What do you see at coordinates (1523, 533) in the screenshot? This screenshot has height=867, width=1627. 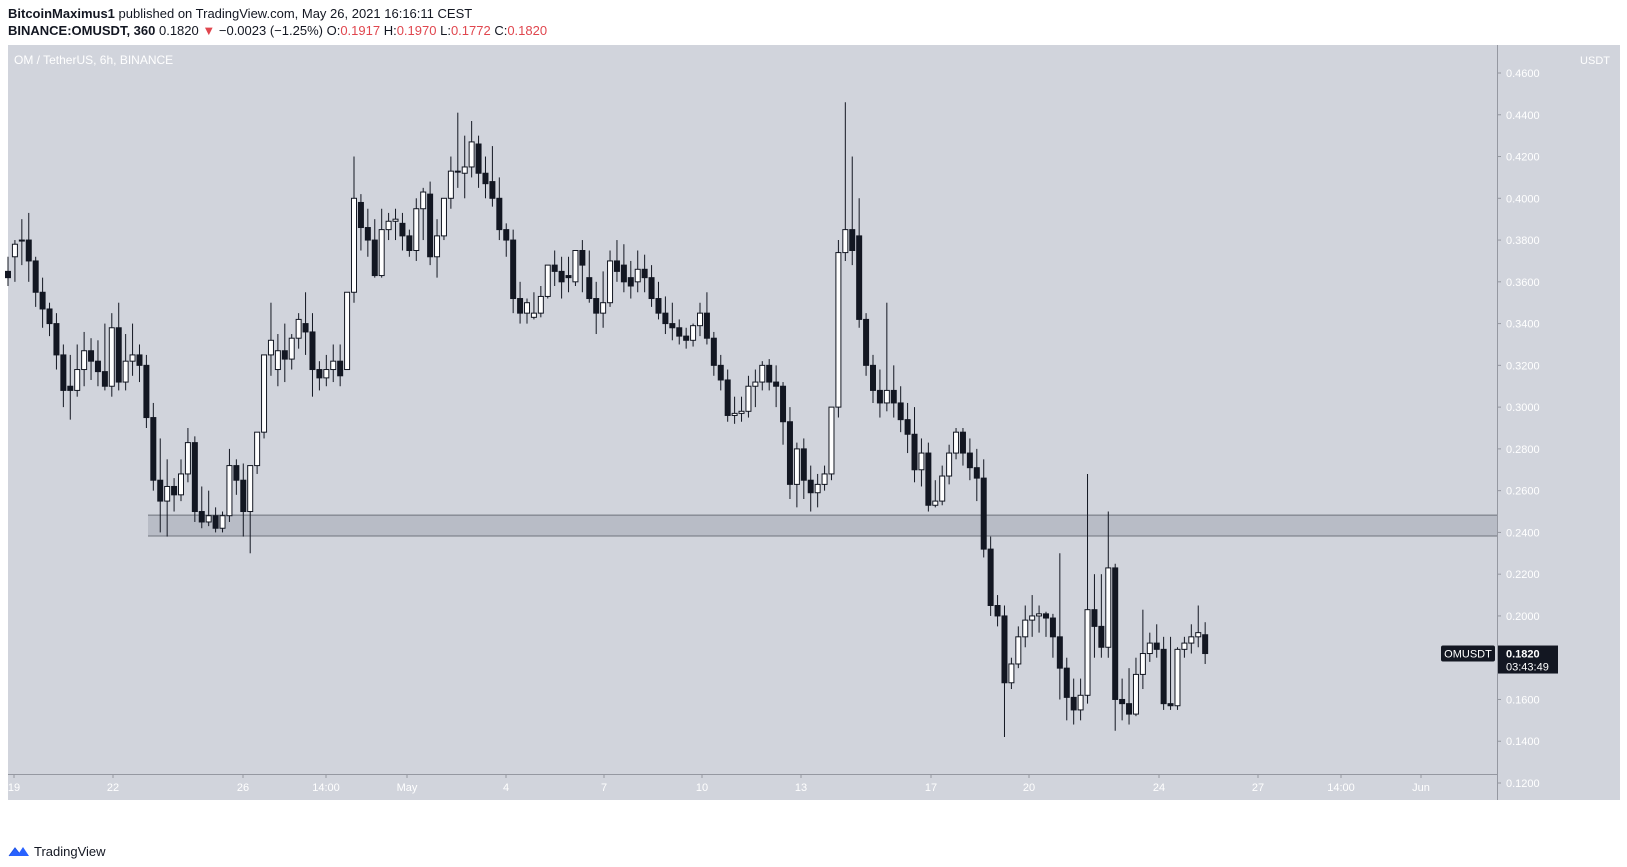 I see `price-tick-label: 0.2400` at bounding box center [1523, 533].